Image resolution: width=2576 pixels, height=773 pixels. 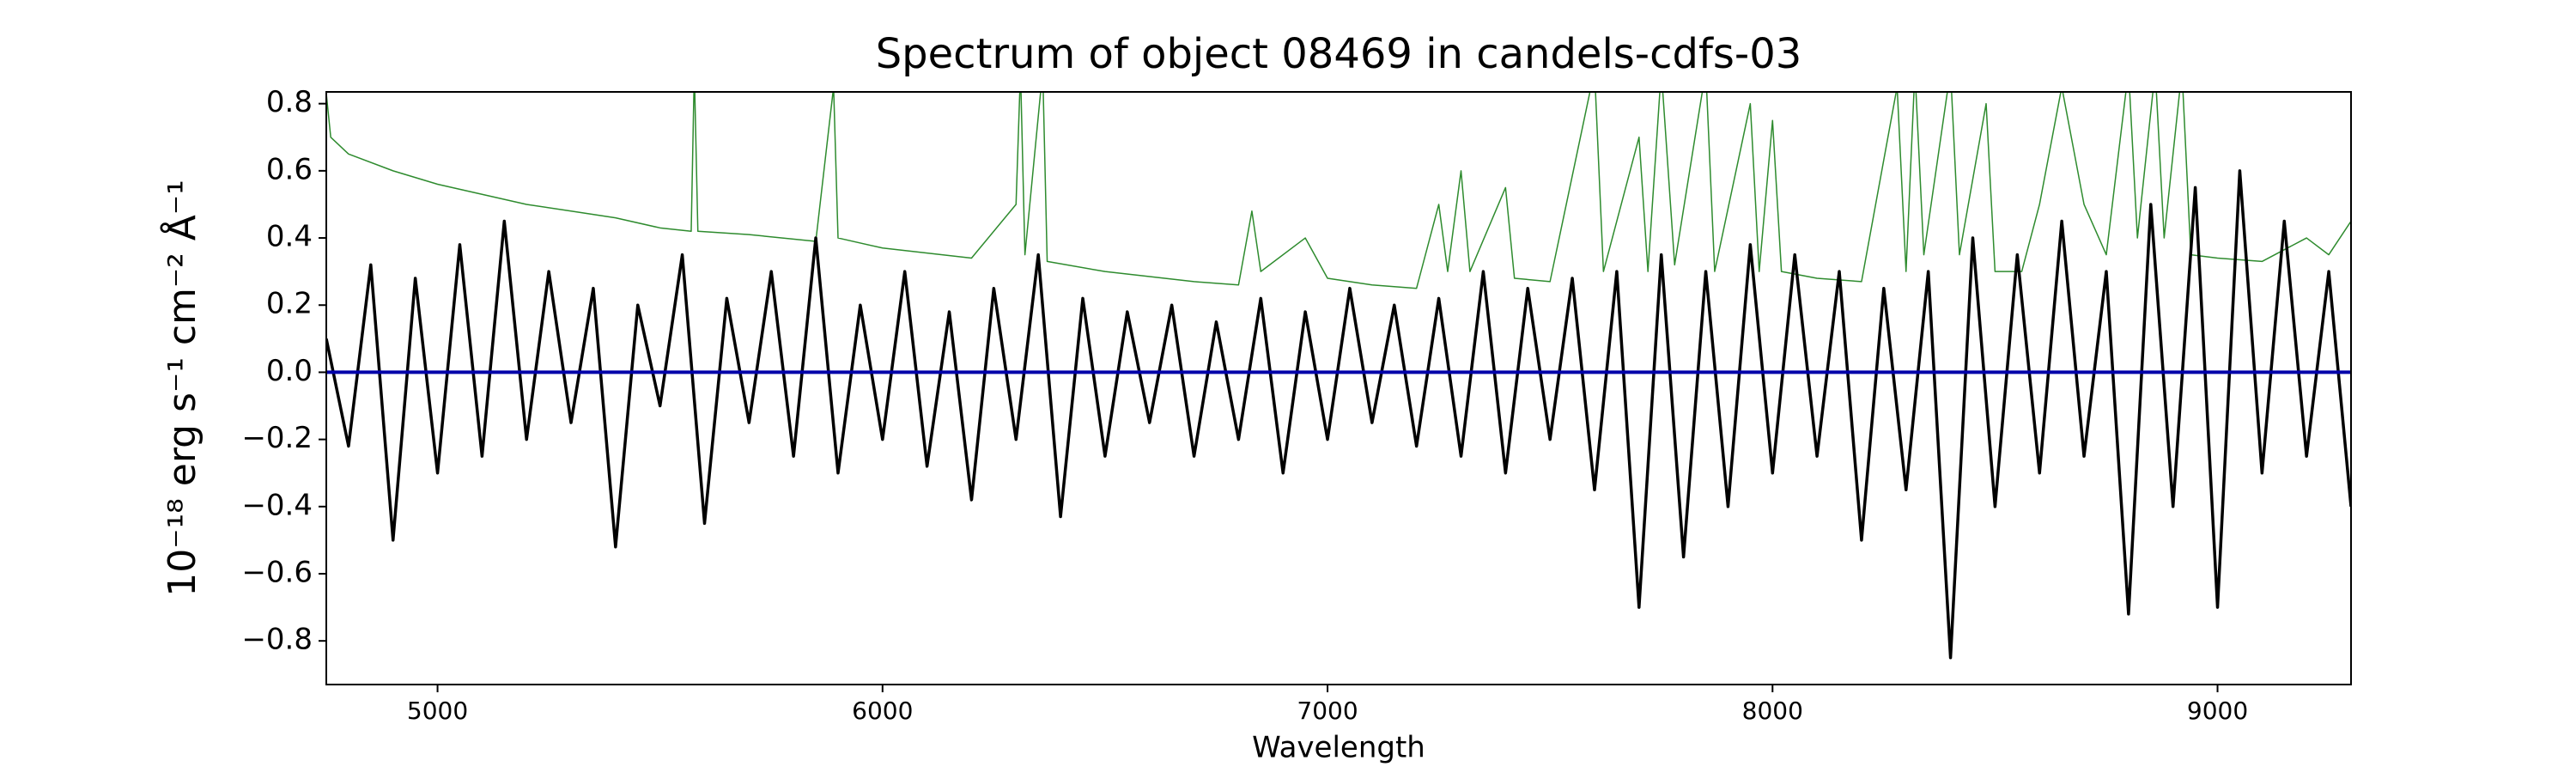 I want to click on y-tick-label: 0.0, so click(x=290, y=371).